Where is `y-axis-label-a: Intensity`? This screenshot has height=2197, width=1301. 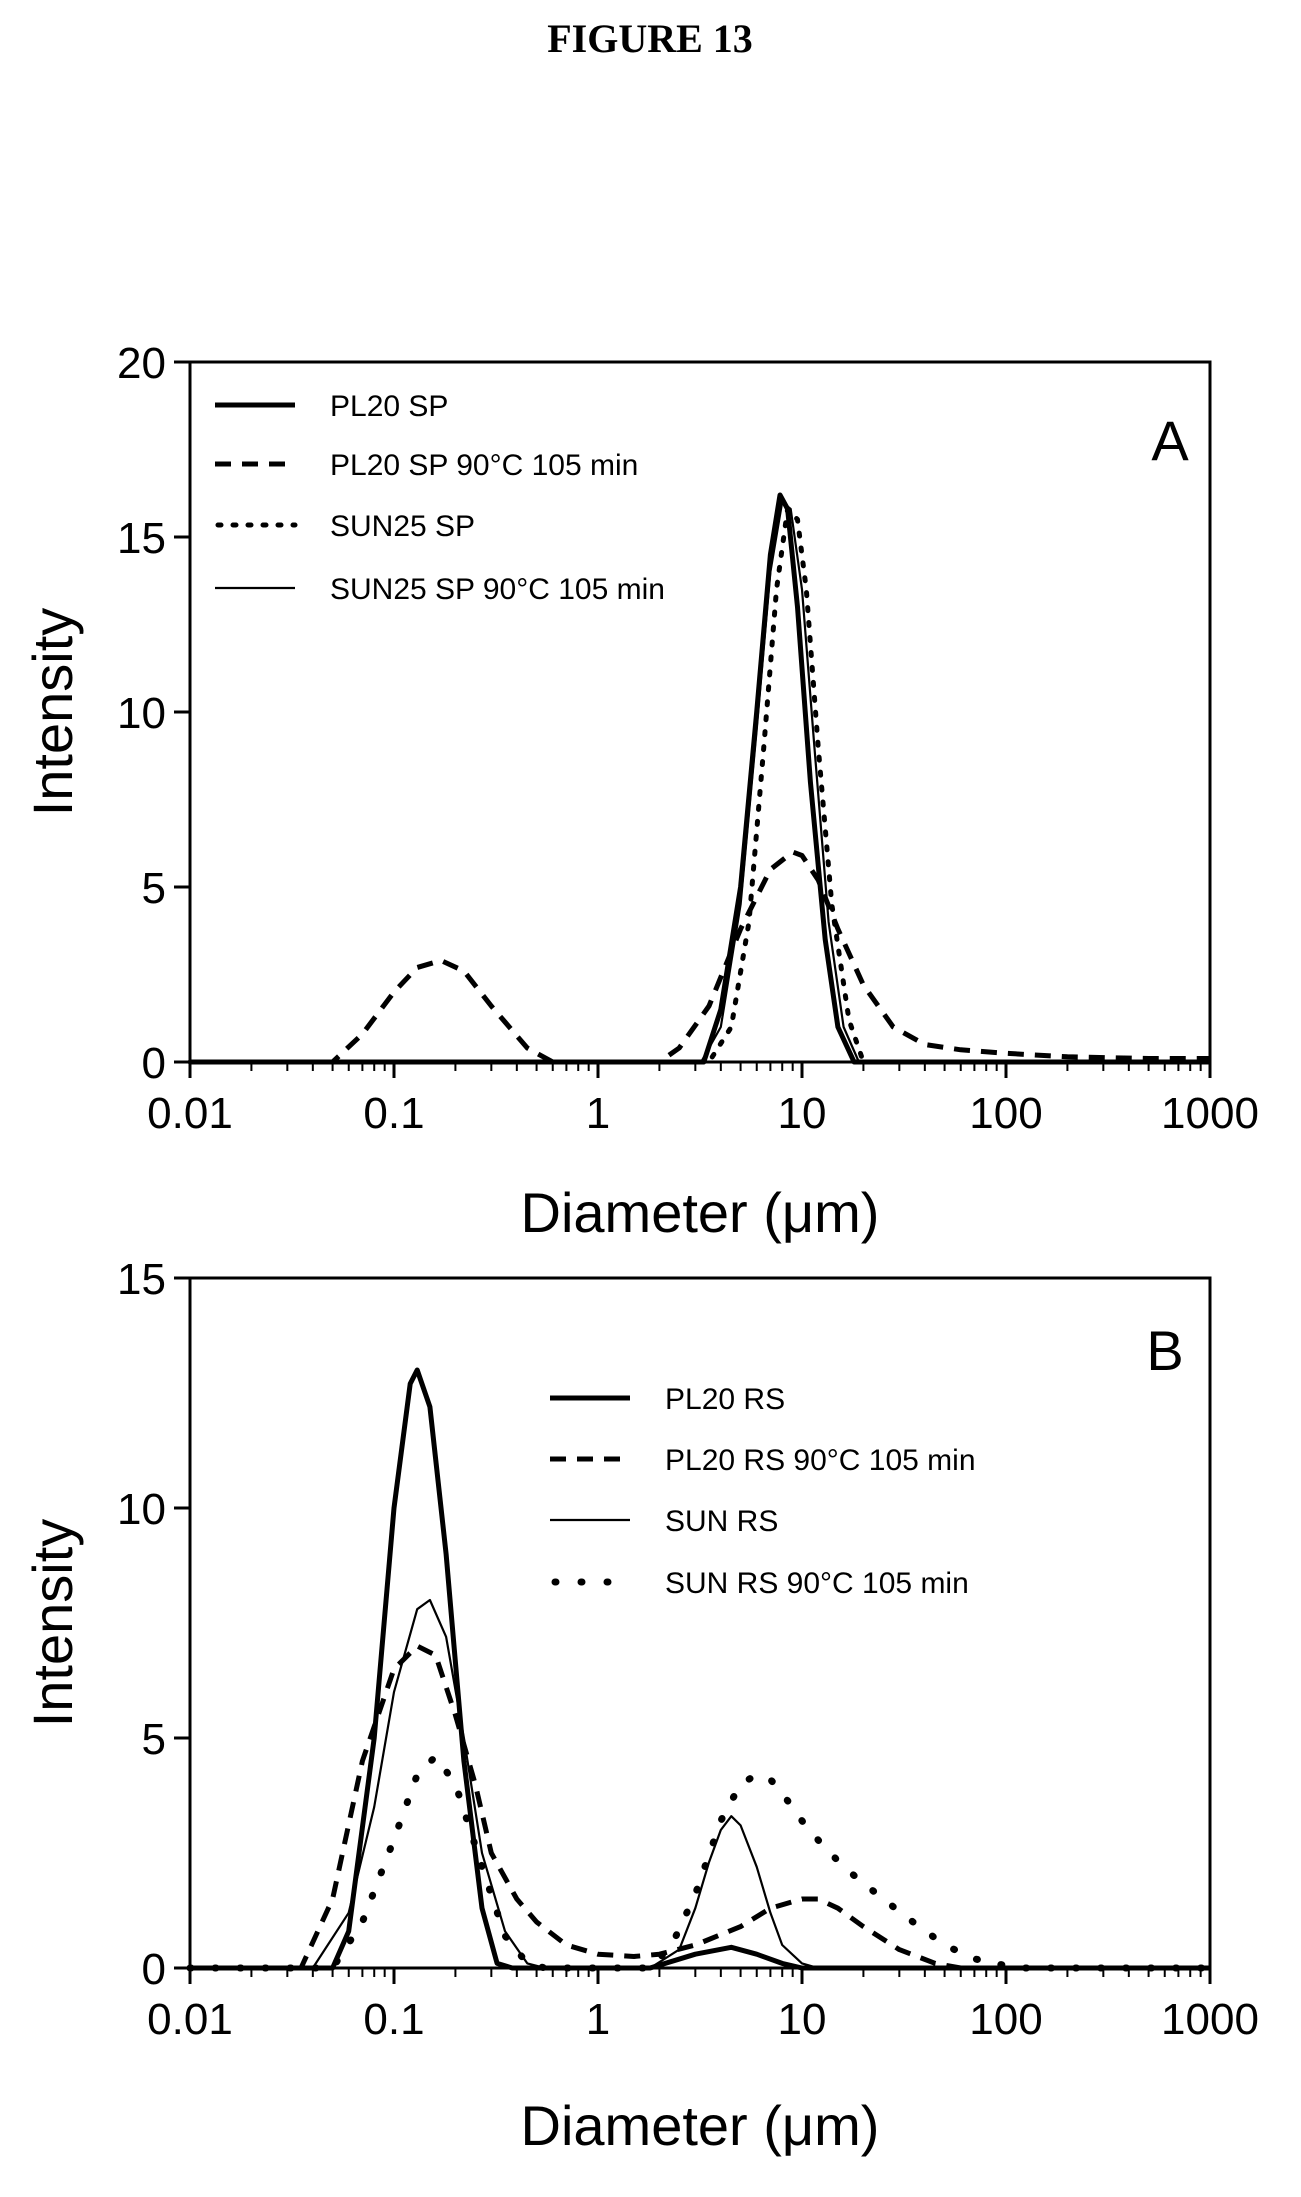
y-axis-label-a: Intensity is located at coordinates (52, 712).